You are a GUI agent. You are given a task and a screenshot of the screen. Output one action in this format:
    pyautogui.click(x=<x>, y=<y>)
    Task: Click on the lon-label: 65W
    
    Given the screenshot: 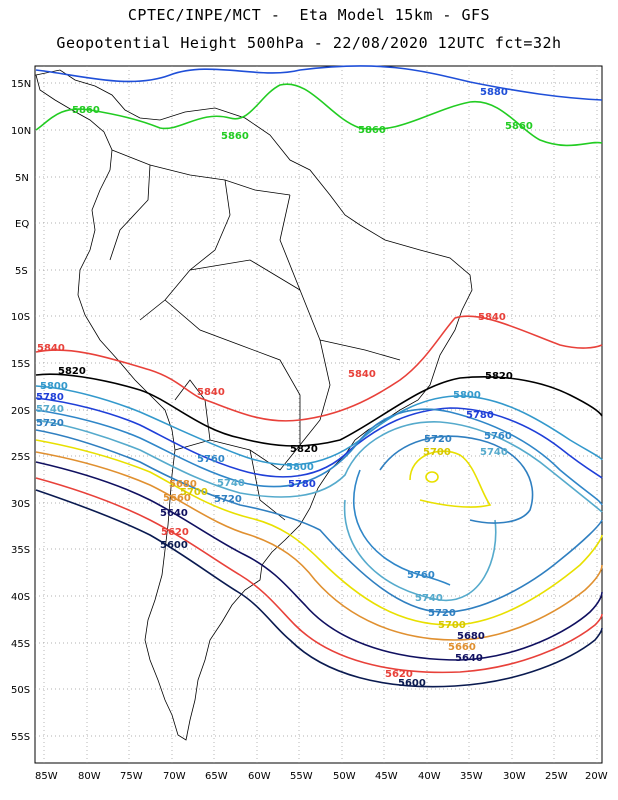 What is the action you would take?
    pyautogui.click(x=216, y=776)
    